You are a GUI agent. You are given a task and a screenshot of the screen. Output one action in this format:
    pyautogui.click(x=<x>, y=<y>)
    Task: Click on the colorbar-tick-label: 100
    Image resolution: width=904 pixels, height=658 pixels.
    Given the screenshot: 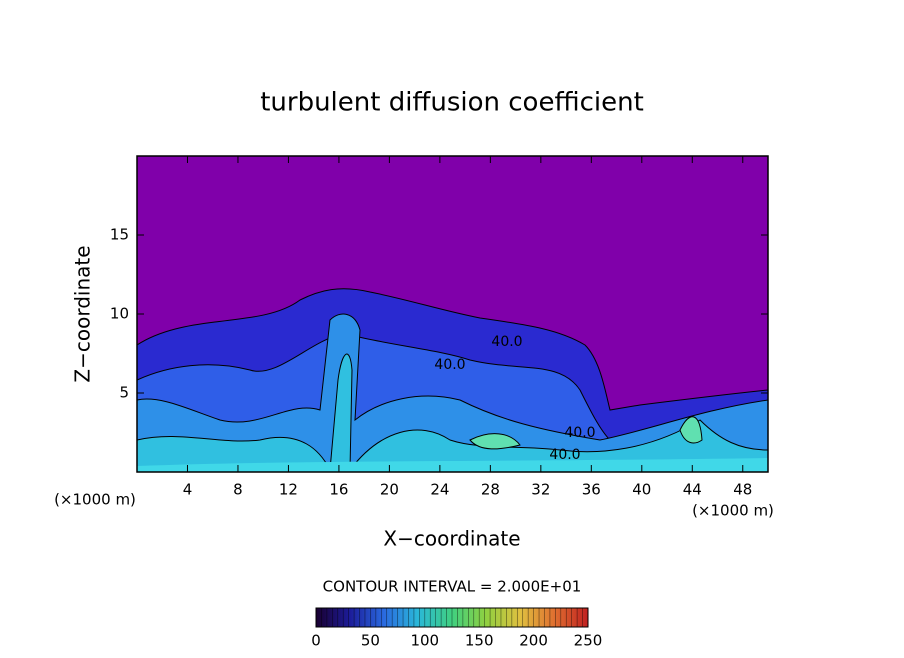 What is the action you would take?
    pyautogui.click(x=424, y=641)
    